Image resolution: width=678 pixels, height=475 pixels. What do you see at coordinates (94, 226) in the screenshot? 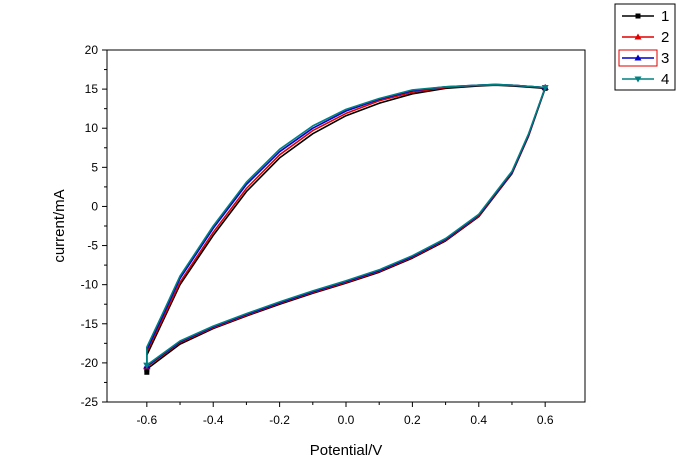
I see `y-axis: -25 -20 -15 -10 -5 0 5 10 15 20` at bounding box center [94, 226].